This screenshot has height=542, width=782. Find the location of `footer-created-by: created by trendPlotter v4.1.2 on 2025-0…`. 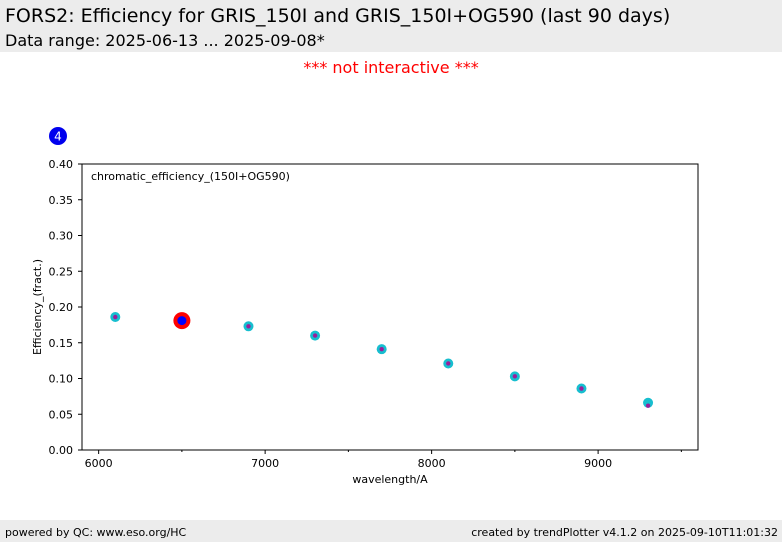

footer-created-by: created by trendPlotter v4.1.2 on 2025-0… is located at coordinates (624, 532).